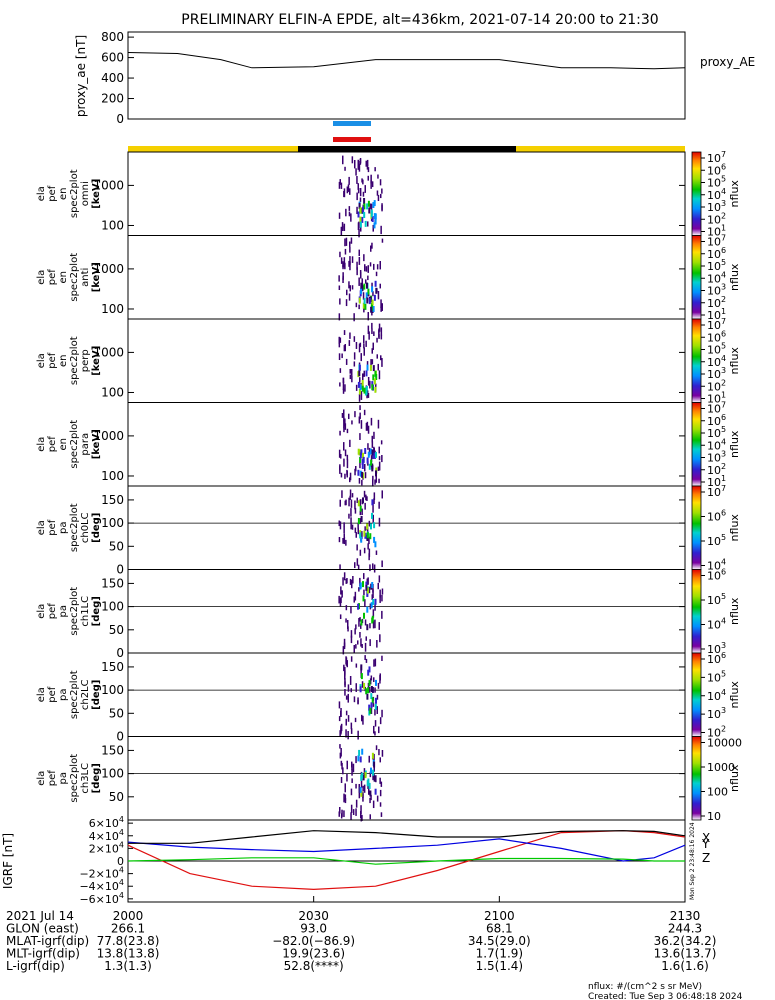  What do you see at coordinates (213, 149) in the screenshot?
I see `sunlight-segment` at bounding box center [213, 149].